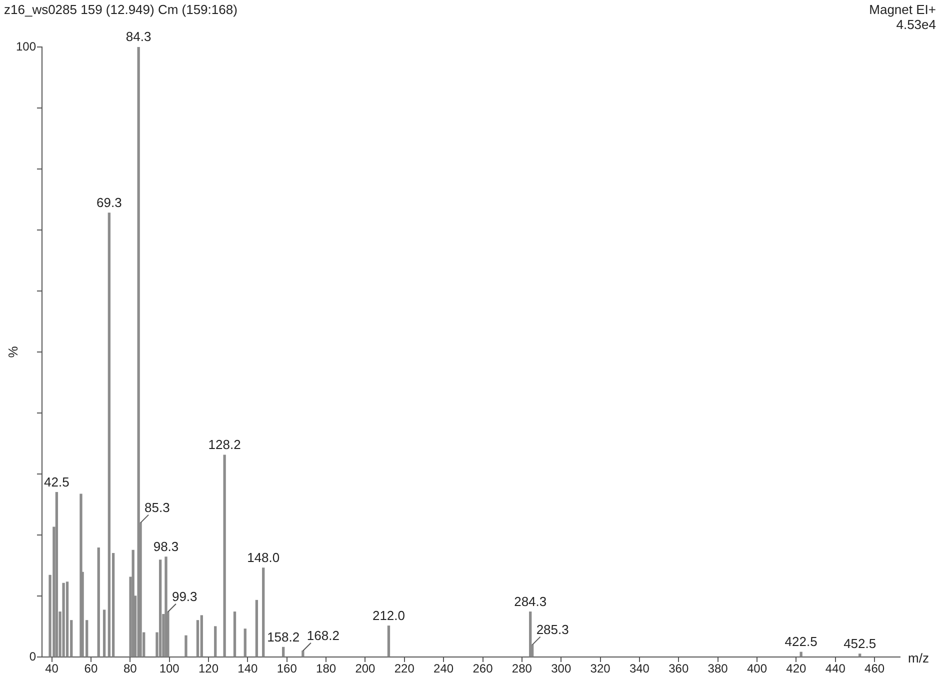  Describe the element at coordinates (874, 669) in the screenshot. I see `x-tick-label: 460` at that location.